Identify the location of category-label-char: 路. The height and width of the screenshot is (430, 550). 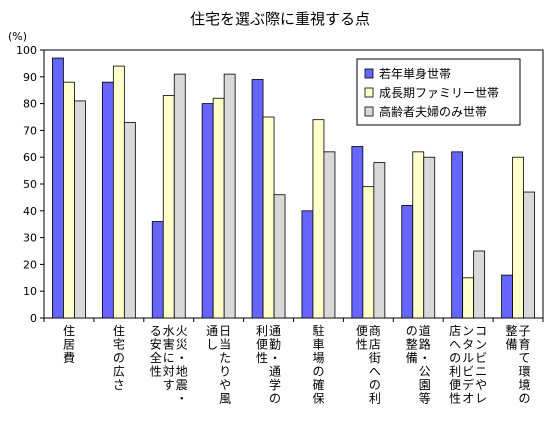
(425, 344).